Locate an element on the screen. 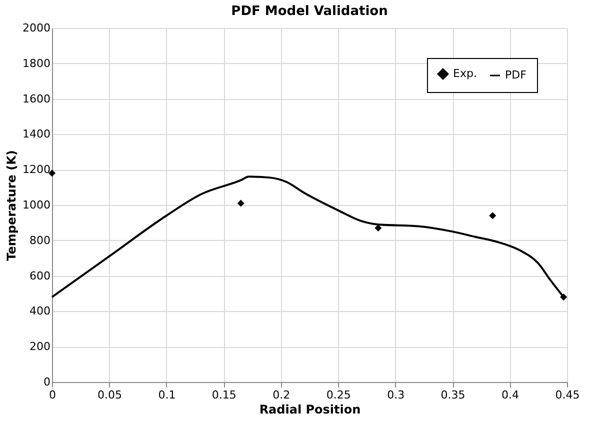  x-tick-label: 0.1 is located at coordinates (167, 395).